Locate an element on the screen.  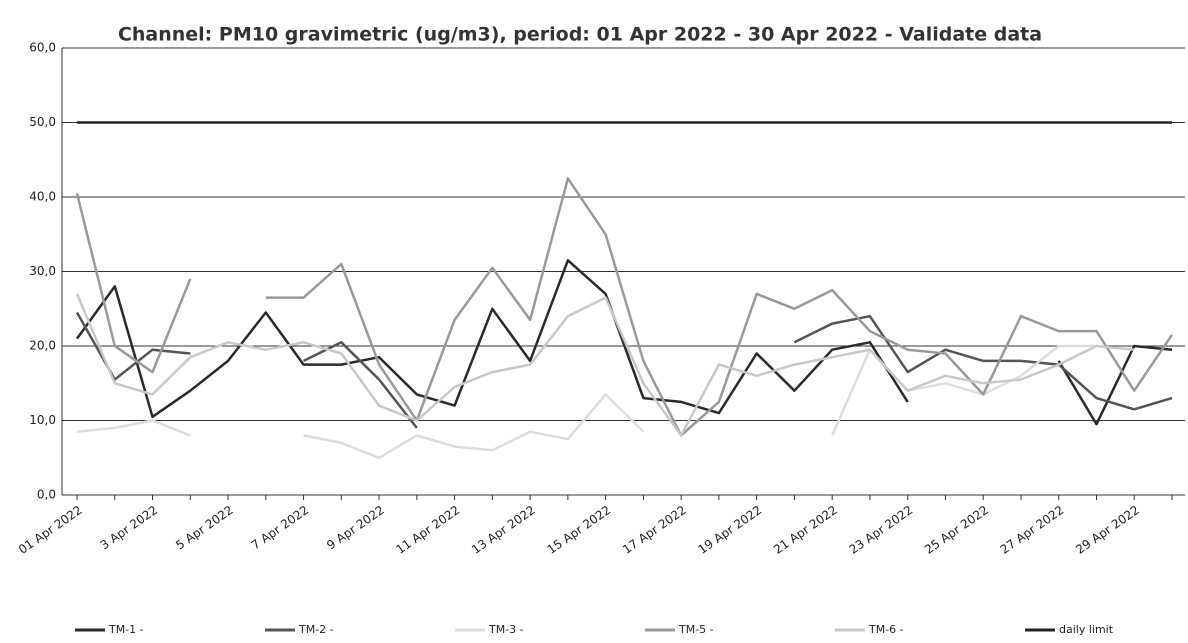
y-tick-label: 20,0 is located at coordinates (42, 346).